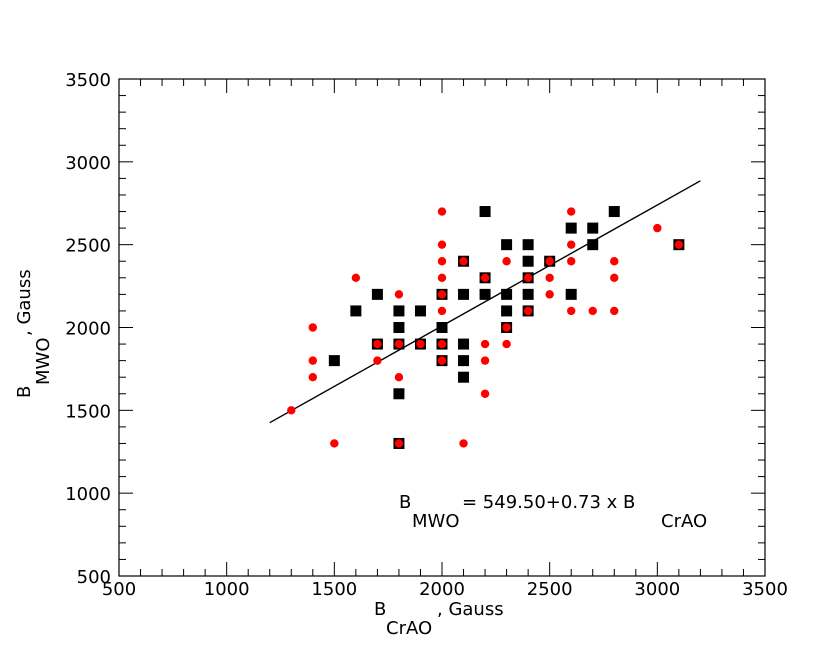  Describe the element at coordinates (548, 502) in the screenshot. I see `equation-rhs: = 549.50+0.73 x B` at that location.